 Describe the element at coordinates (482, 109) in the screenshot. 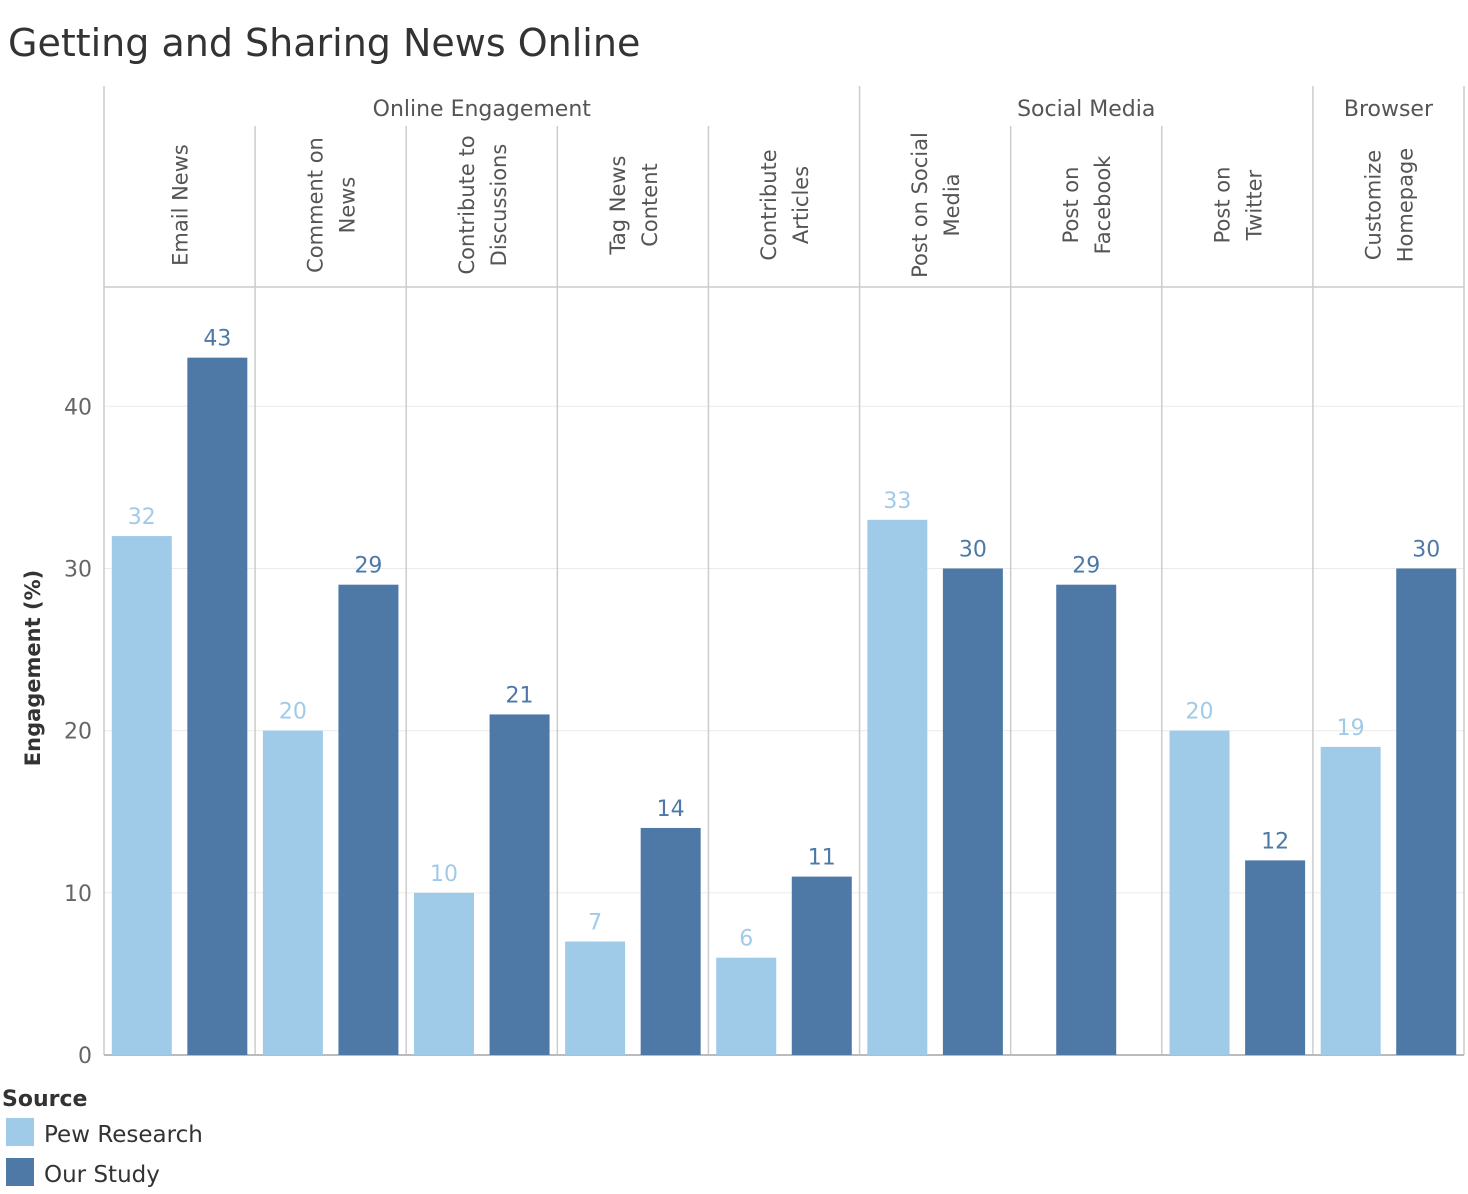

I see `group-header-label: Online Engagement` at that location.